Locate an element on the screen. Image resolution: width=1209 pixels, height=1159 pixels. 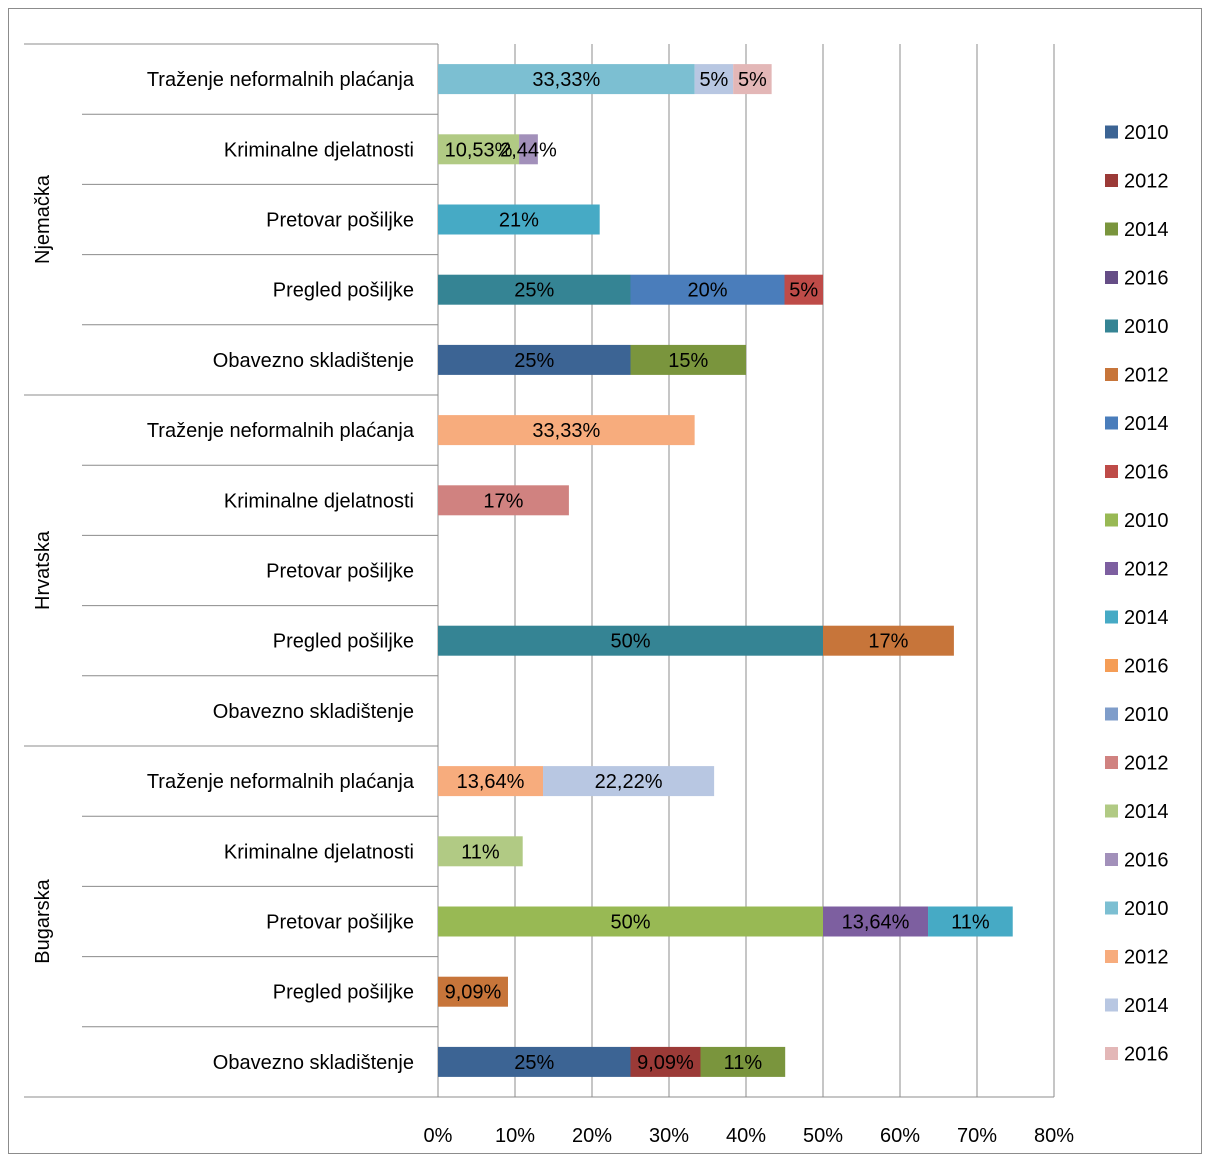
group-label-bugarska: Bugarska is located at coordinates (43, 920).